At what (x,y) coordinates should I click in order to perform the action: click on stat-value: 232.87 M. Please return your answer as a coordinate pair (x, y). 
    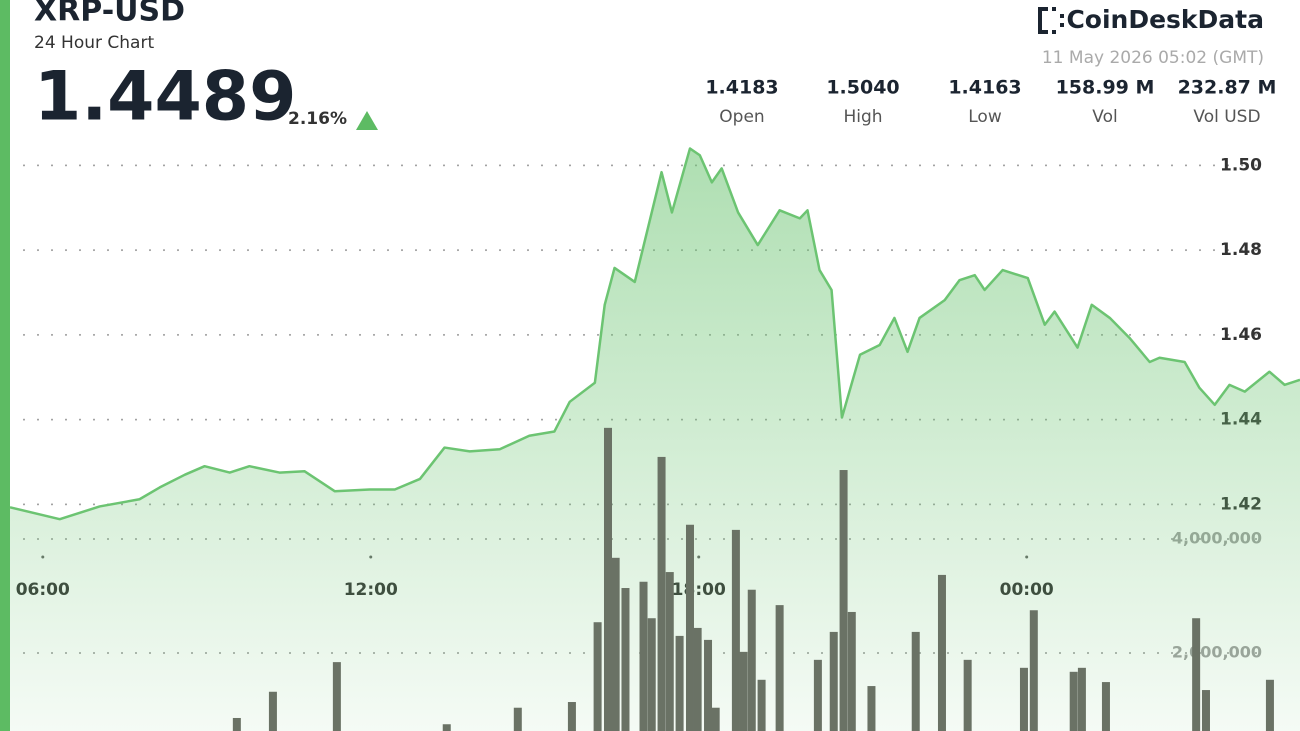
    Looking at the image, I should click on (1227, 88).